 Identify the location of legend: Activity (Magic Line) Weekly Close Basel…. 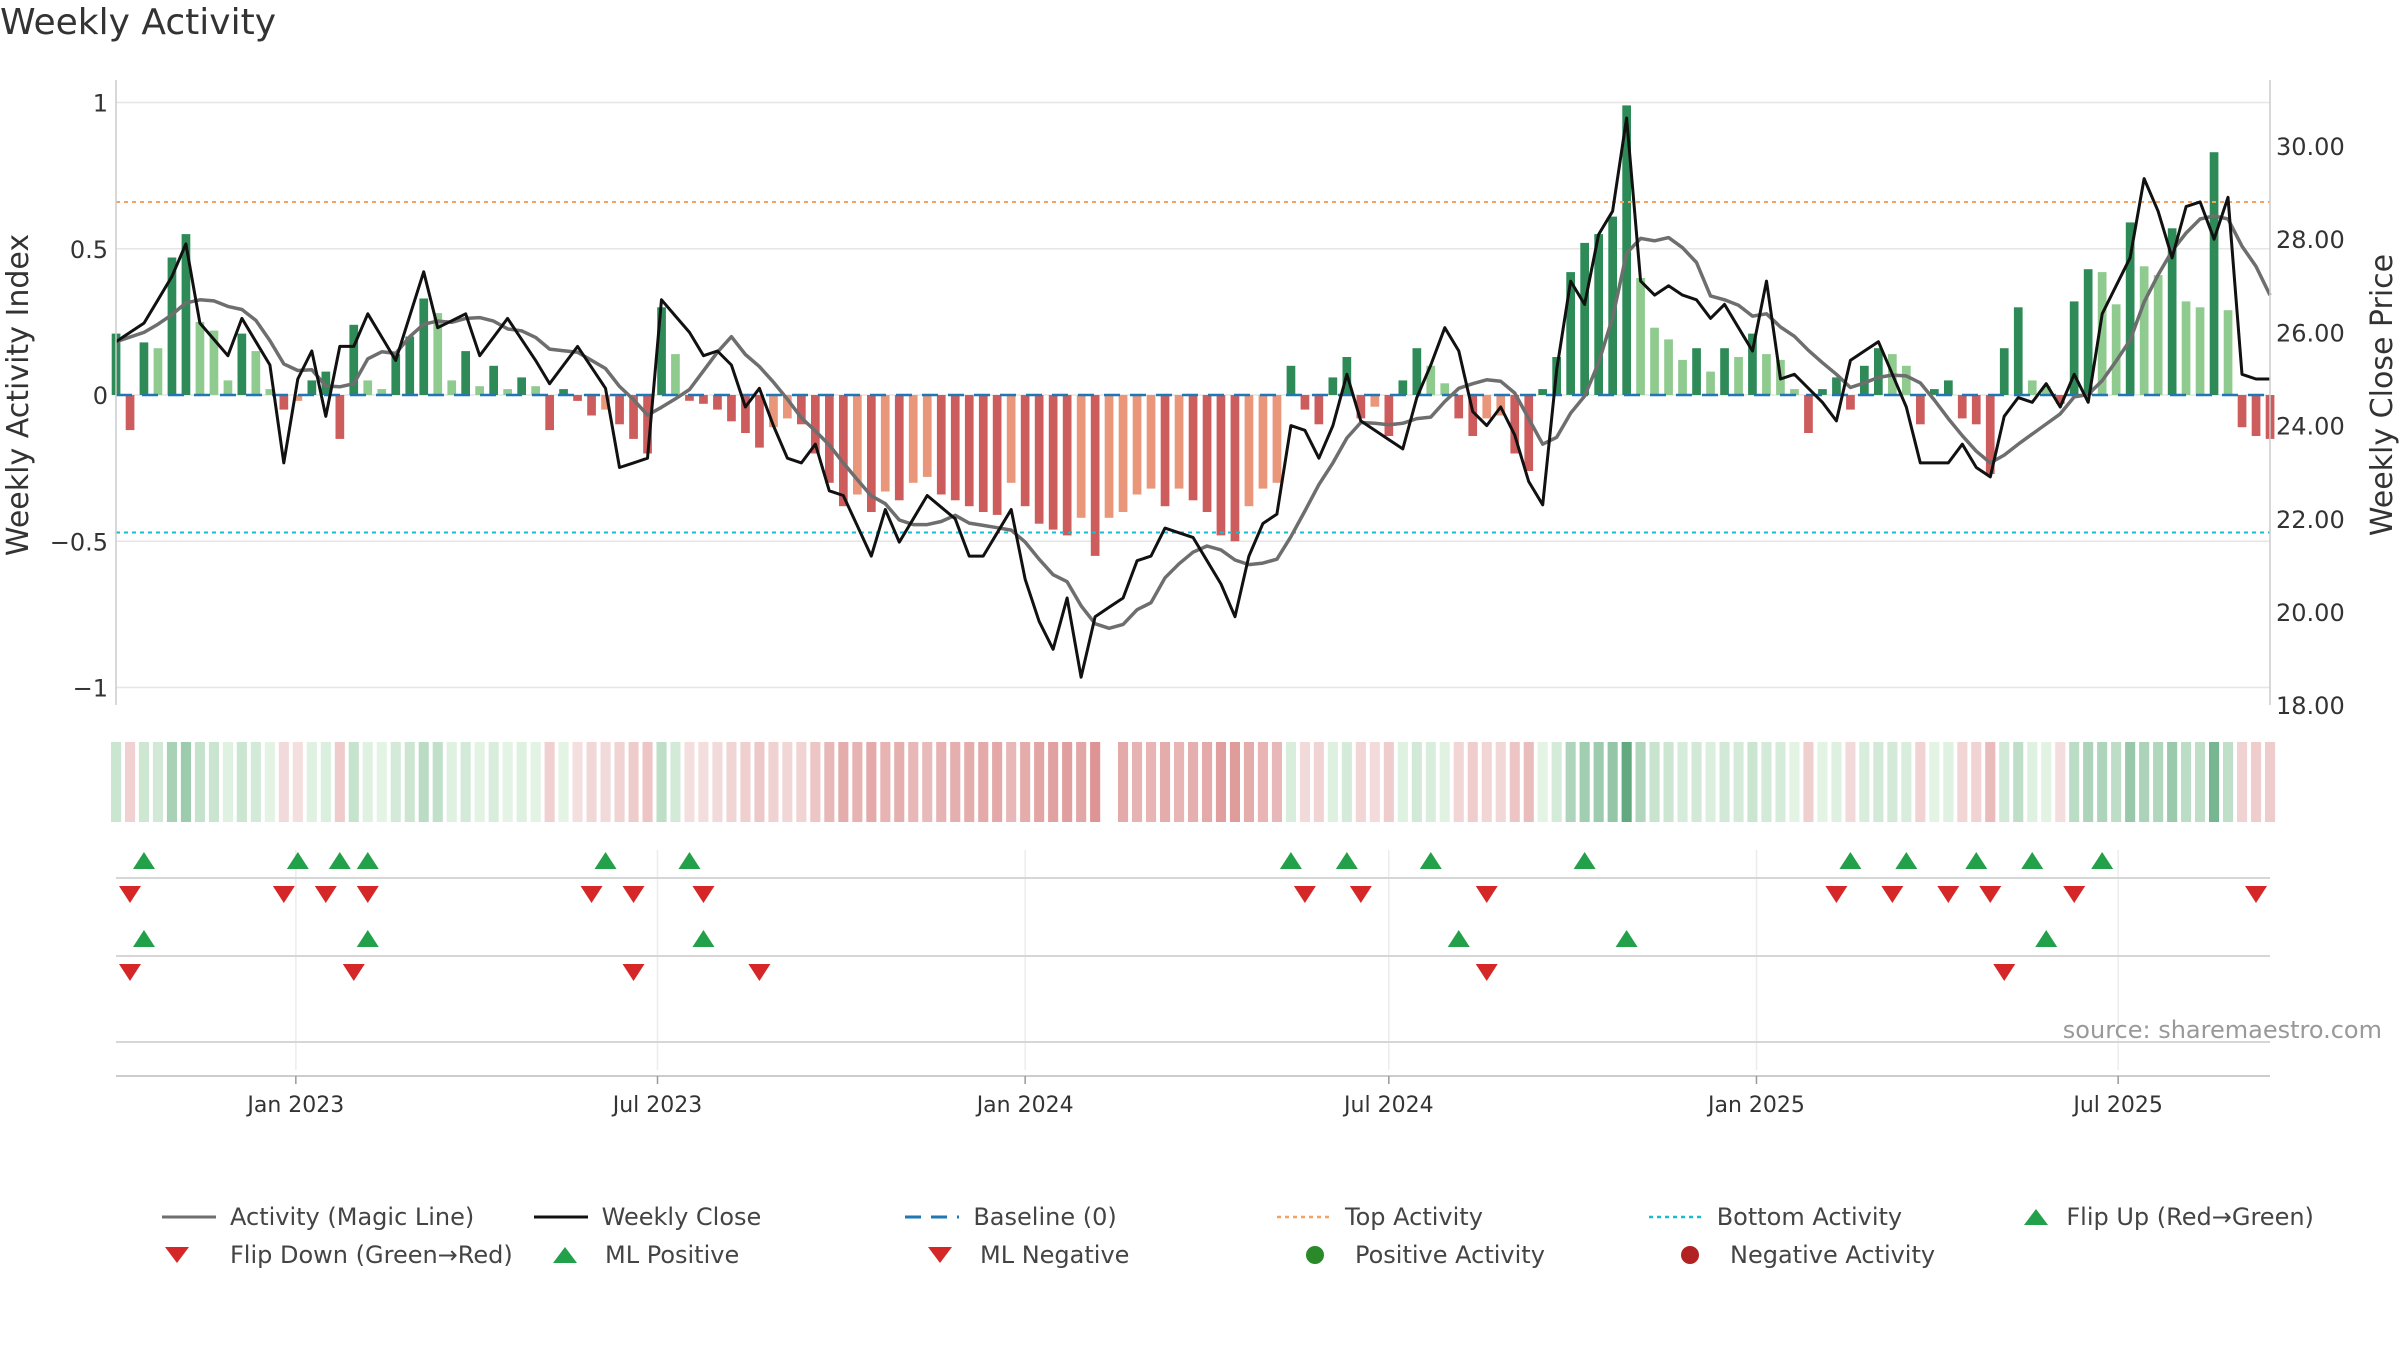
(1275, 1236).